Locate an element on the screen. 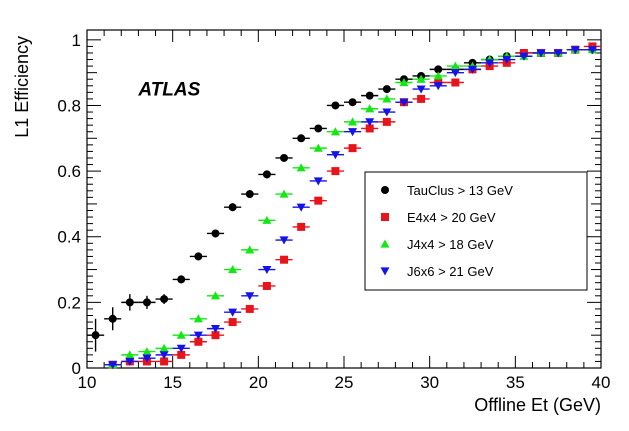  atlas-annotation: ATLAS is located at coordinates (168, 90).